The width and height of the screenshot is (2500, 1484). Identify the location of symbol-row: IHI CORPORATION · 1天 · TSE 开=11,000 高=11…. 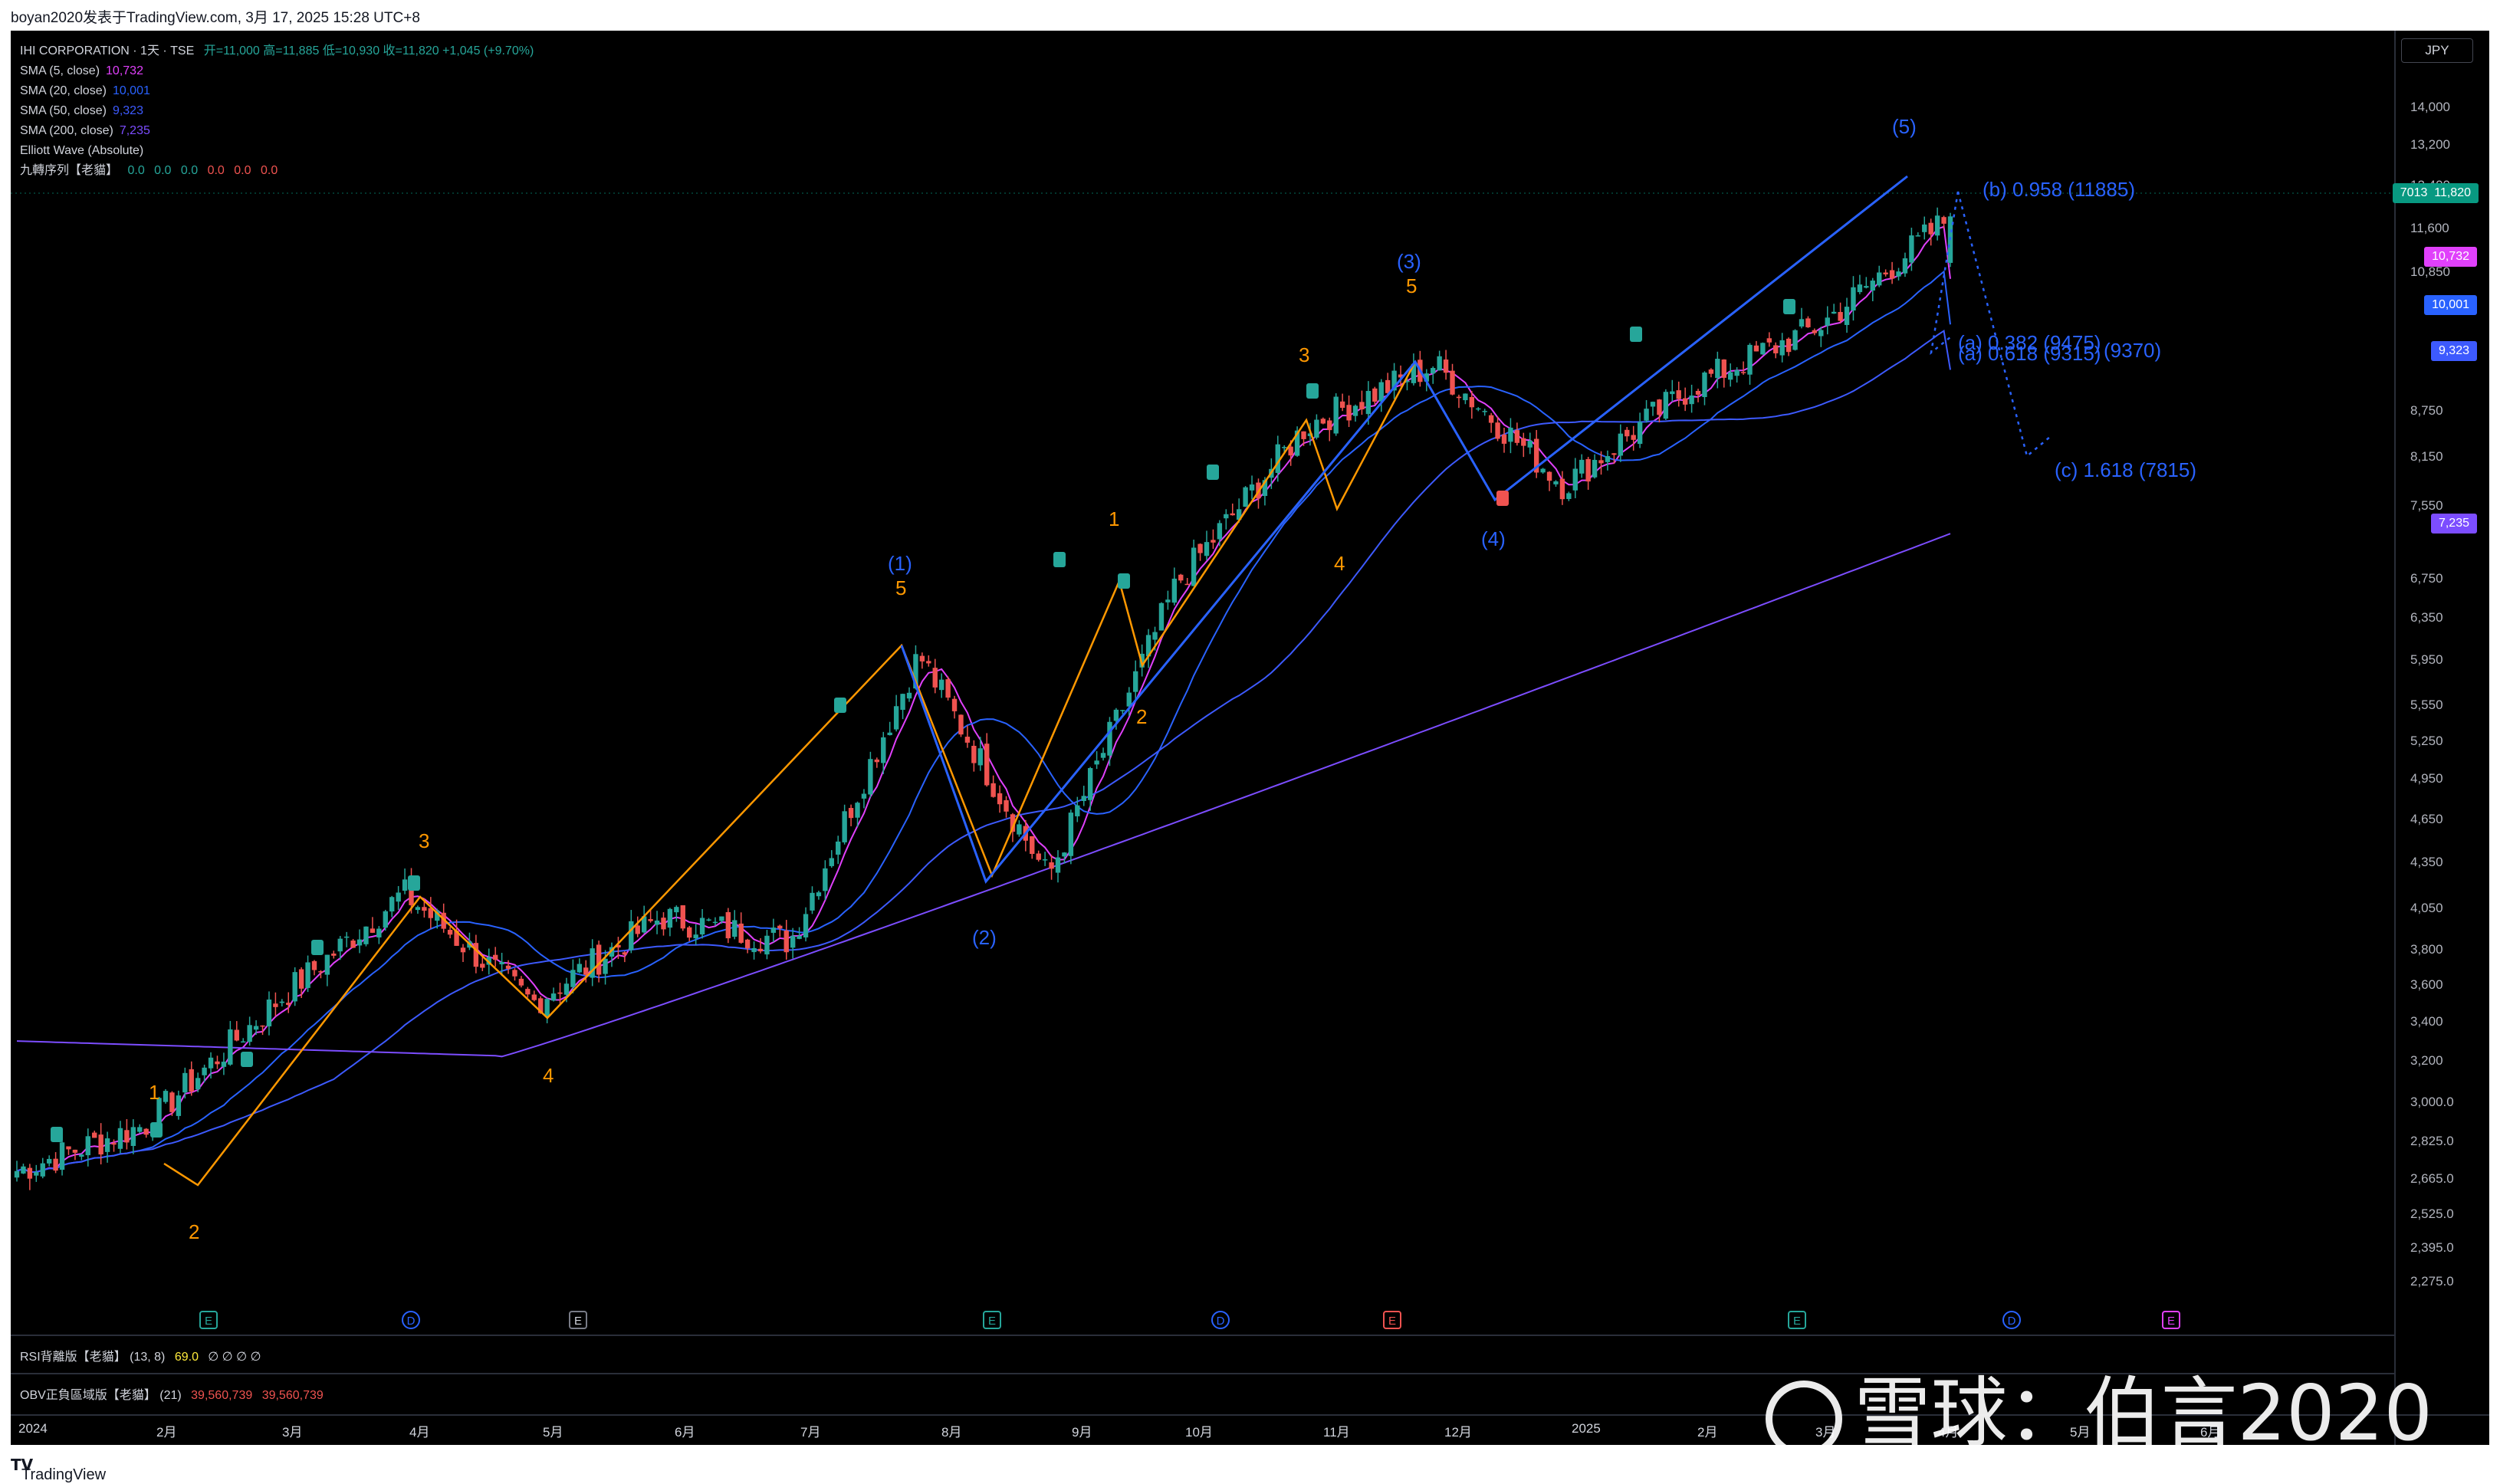
(277, 51).